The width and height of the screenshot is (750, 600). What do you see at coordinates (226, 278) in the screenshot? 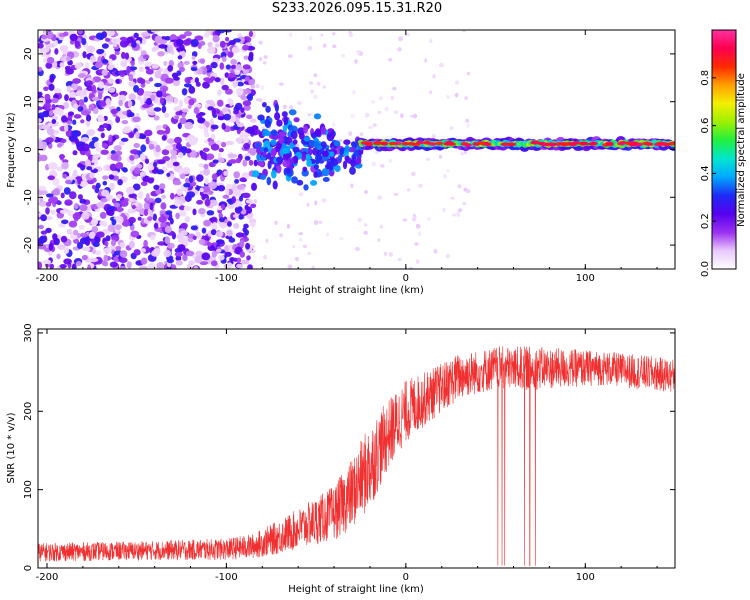
I see `x-tick-label: -100` at bounding box center [226, 278].